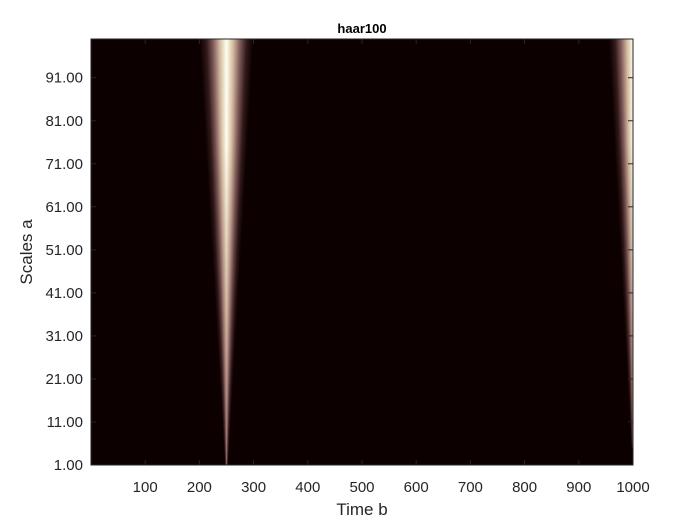 The image size is (700, 525). What do you see at coordinates (26, 252) in the screenshot?
I see `y-axis-title: Scales a` at bounding box center [26, 252].